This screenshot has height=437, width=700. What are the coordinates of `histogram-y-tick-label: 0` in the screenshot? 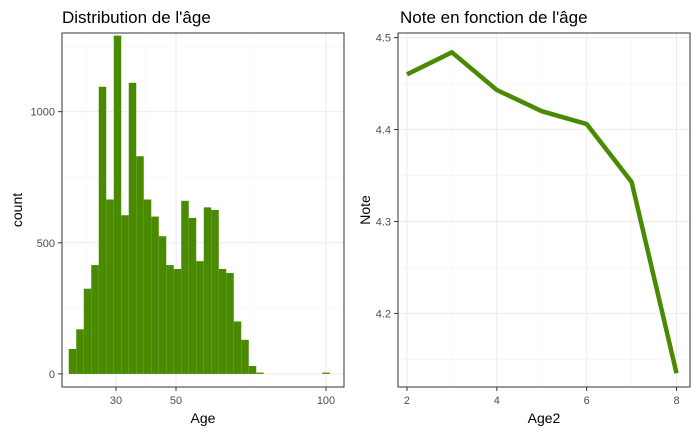 It's located at (52, 375).